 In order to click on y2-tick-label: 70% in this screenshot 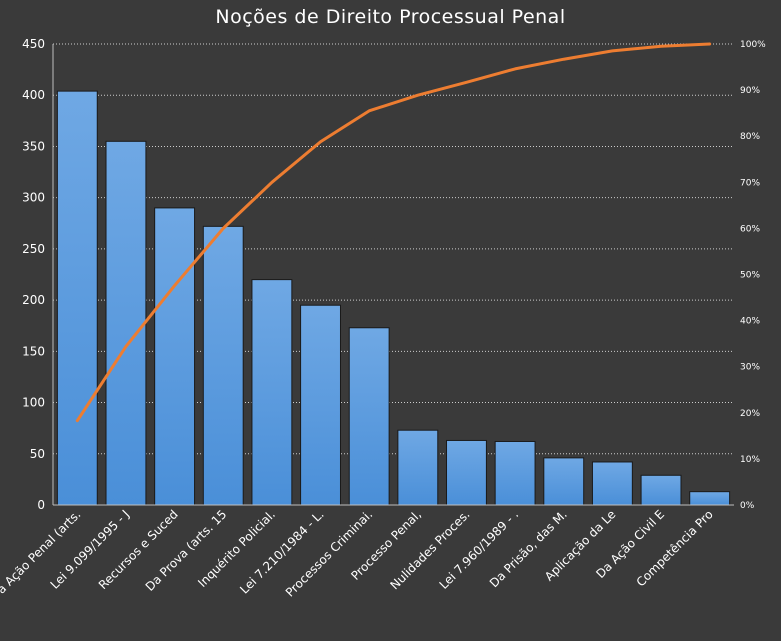, I will do `click(750, 183)`.